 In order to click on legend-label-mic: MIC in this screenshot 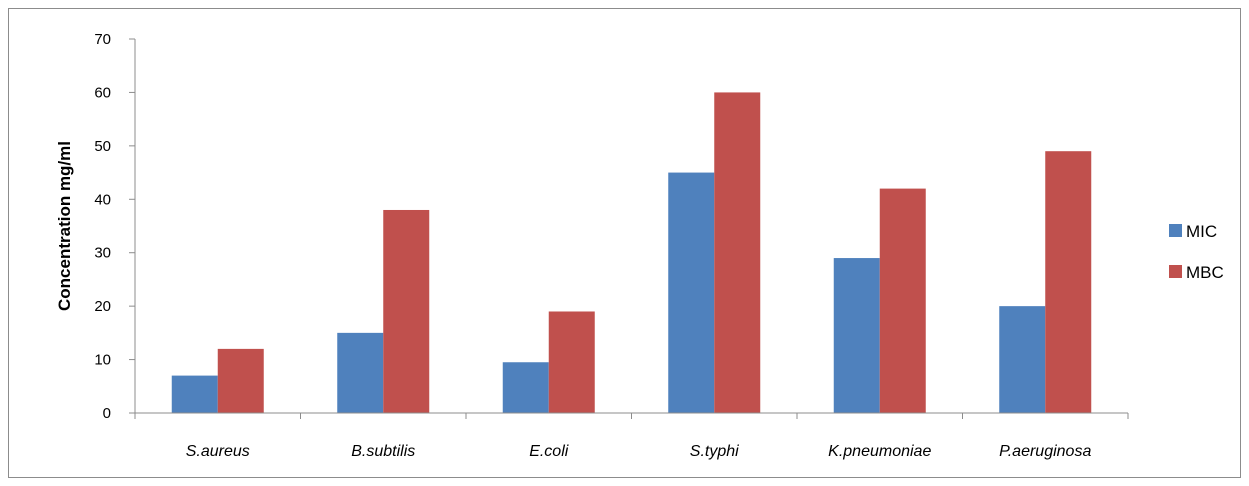, I will do `click(1201, 231)`.